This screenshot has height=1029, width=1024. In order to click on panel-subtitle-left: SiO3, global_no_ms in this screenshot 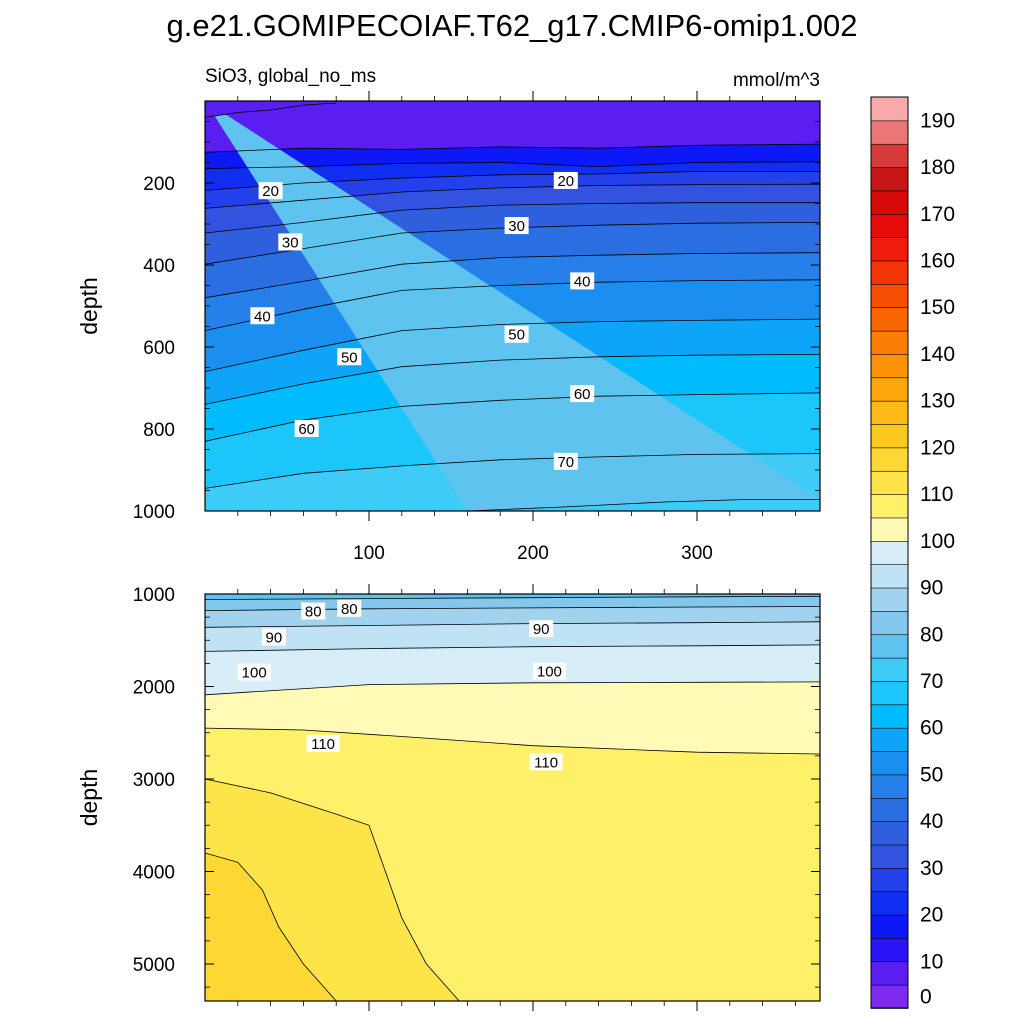, I will do `click(290, 76)`.